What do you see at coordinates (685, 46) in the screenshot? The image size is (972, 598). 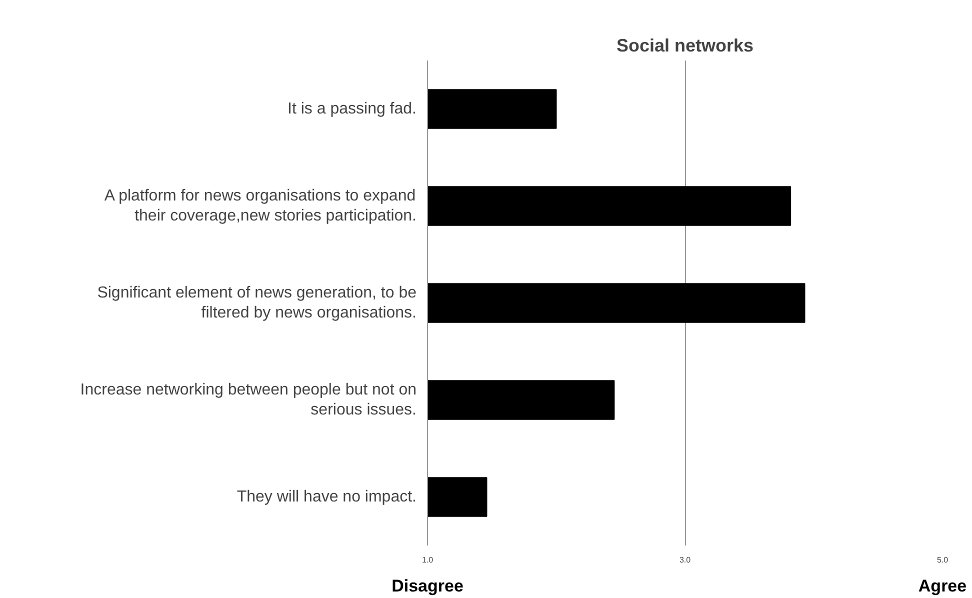 I see `chart-title: Social networks` at bounding box center [685, 46].